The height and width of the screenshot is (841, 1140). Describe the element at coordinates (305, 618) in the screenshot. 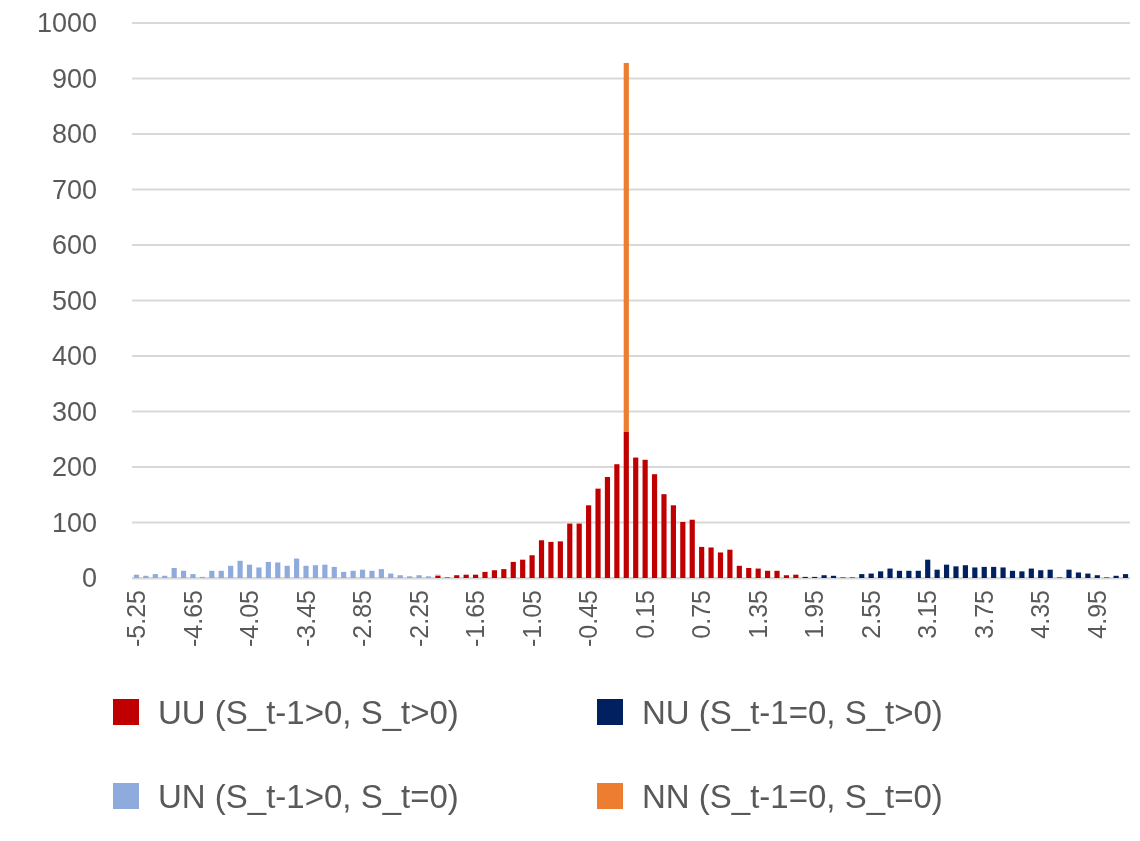

I see `x-tick-label: -3.45` at that location.